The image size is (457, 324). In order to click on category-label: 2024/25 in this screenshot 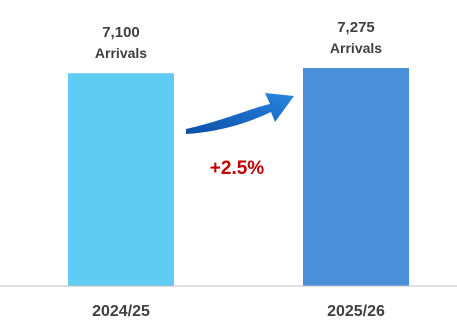, I will do `click(121, 311)`.